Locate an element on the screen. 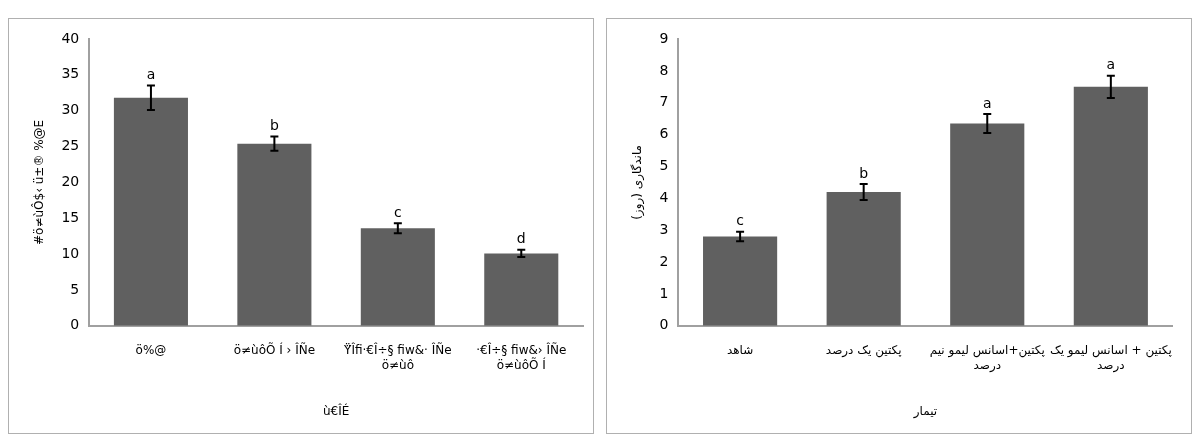 This screenshot has height=434, width=1195. y-tick-label: 30 is located at coordinates (70, 109).